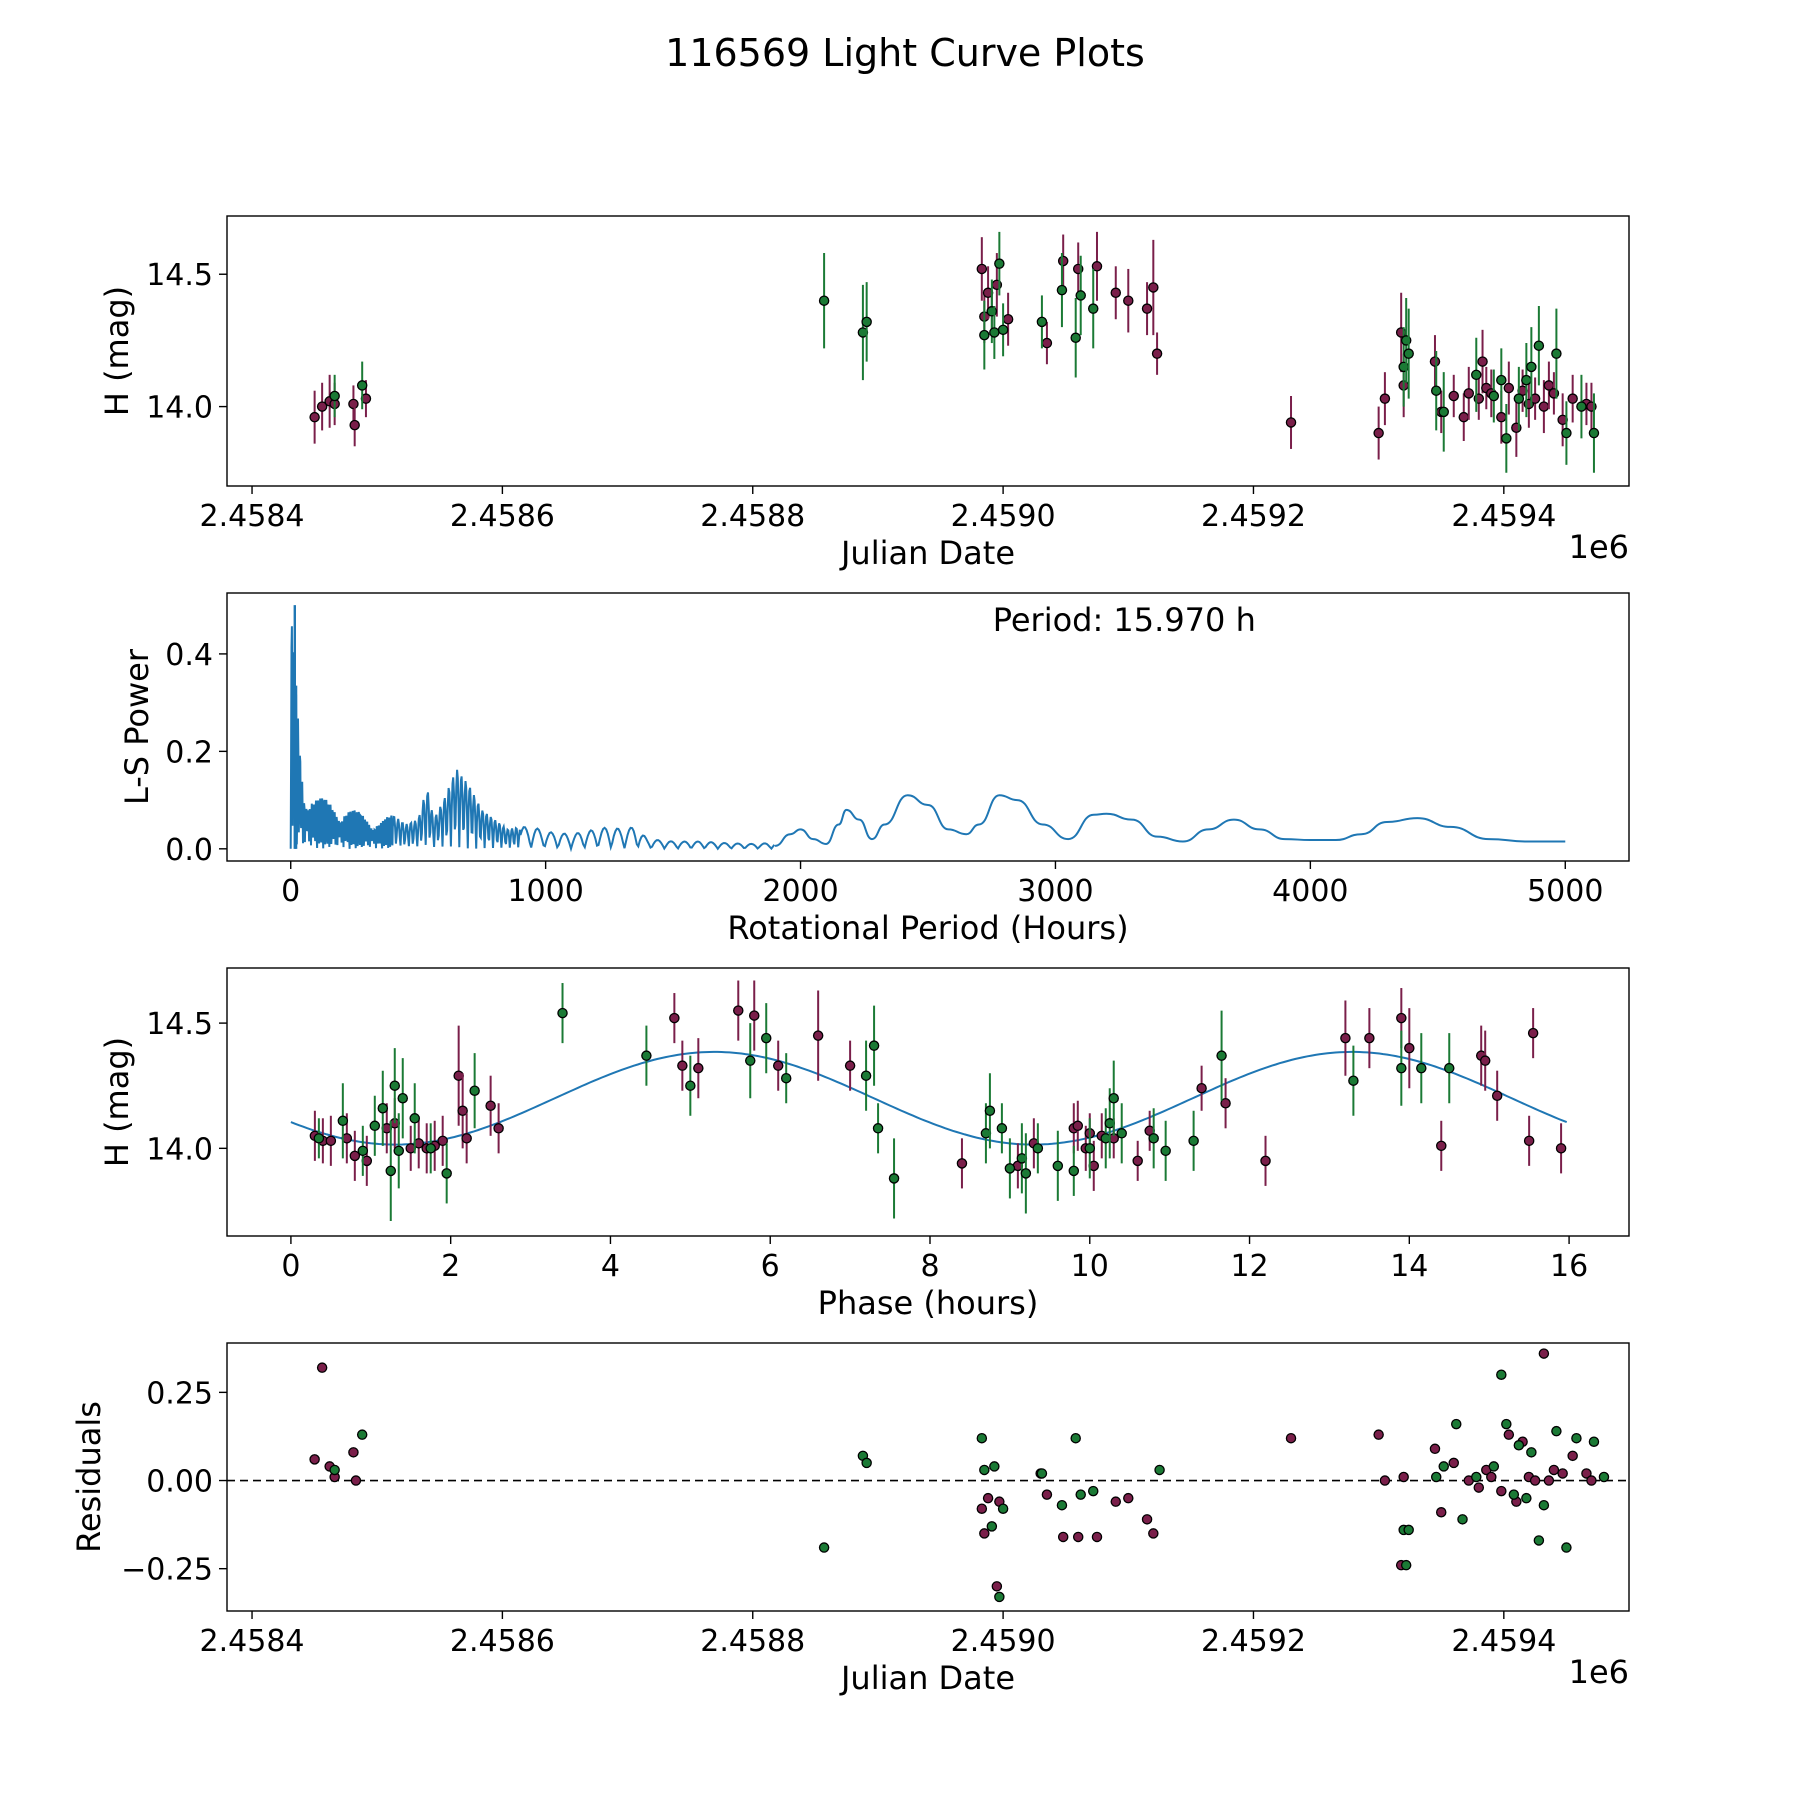  Describe the element at coordinates (545, 891) in the screenshot. I see `x-tick-label: 1000` at that location.